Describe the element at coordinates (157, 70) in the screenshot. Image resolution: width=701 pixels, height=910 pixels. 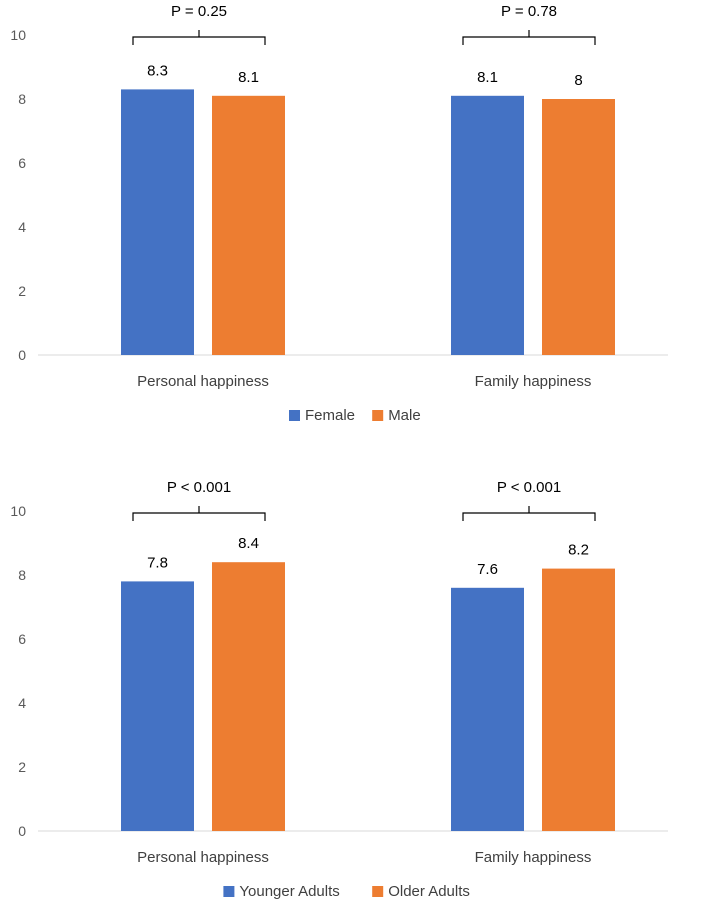
I see `data-label: 8.3` at that location.